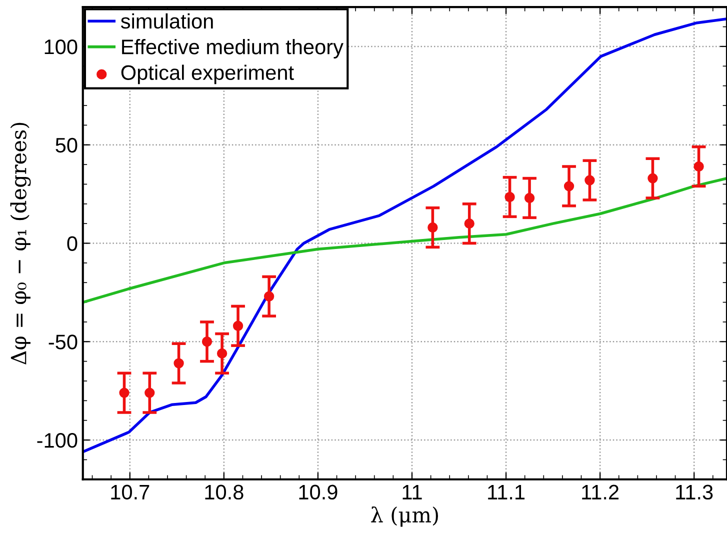 The height and width of the screenshot is (546, 727). What do you see at coordinates (207, 74) in the screenshot?
I see `legend-label: Optical experiment` at bounding box center [207, 74].